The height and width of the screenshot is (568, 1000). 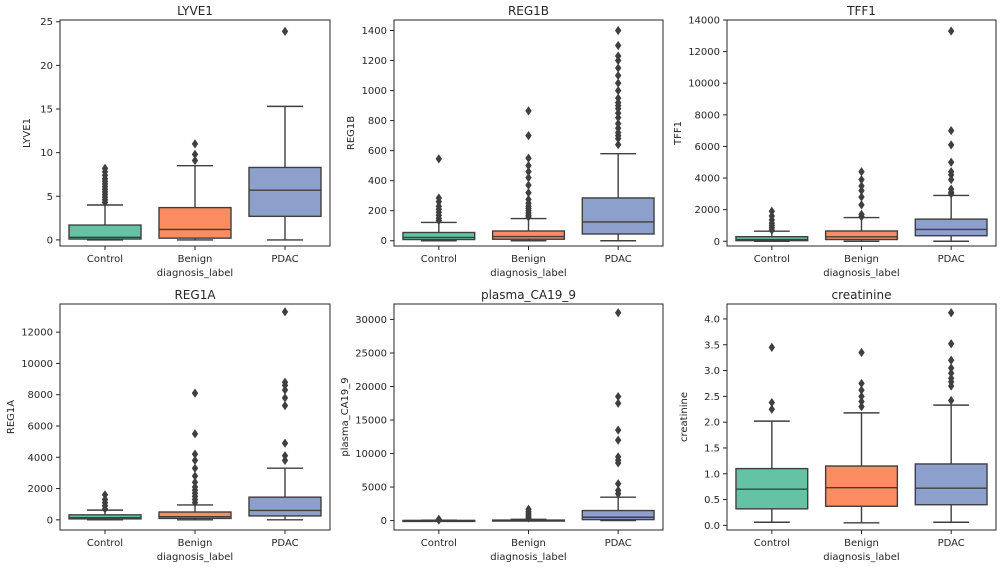 I want to click on y-tick-label: 10, so click(x=46, y=153).